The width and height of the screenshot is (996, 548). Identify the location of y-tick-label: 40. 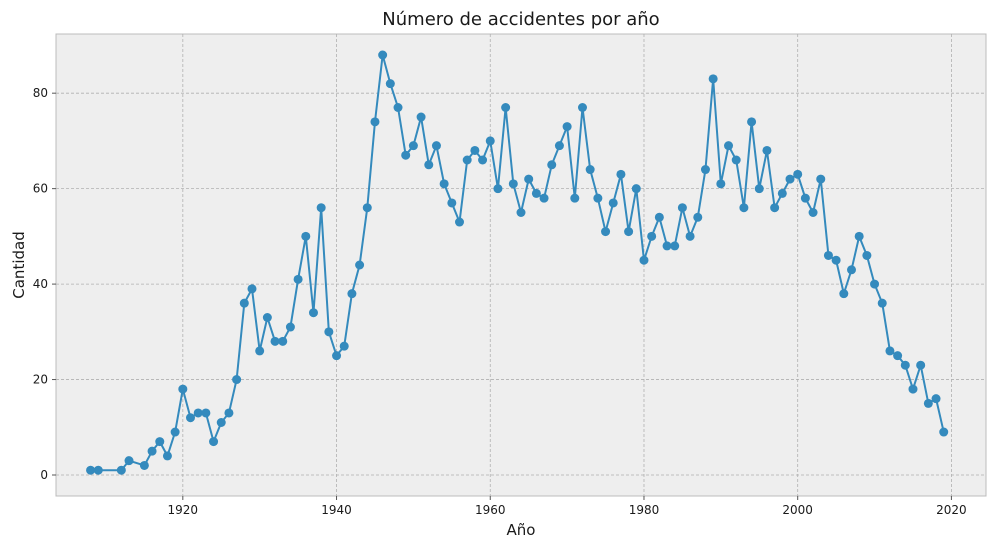
(40, 284).